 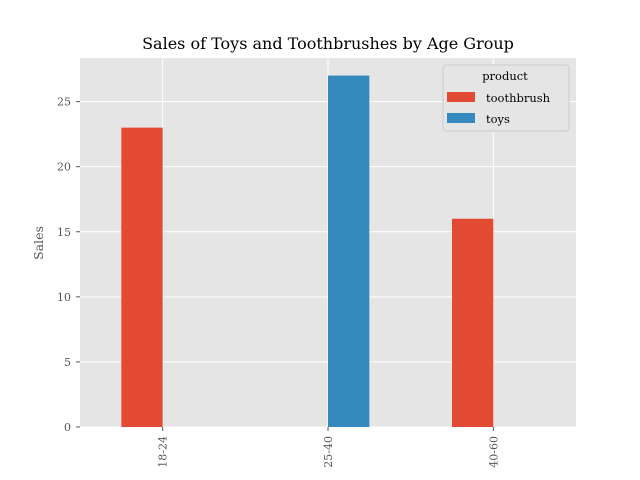 What do you see at coordinates (68, 265) in the screenshot?
I see `y-axis-ticks: 0 5 10 15 20 25` at bounding box center [68, 265].